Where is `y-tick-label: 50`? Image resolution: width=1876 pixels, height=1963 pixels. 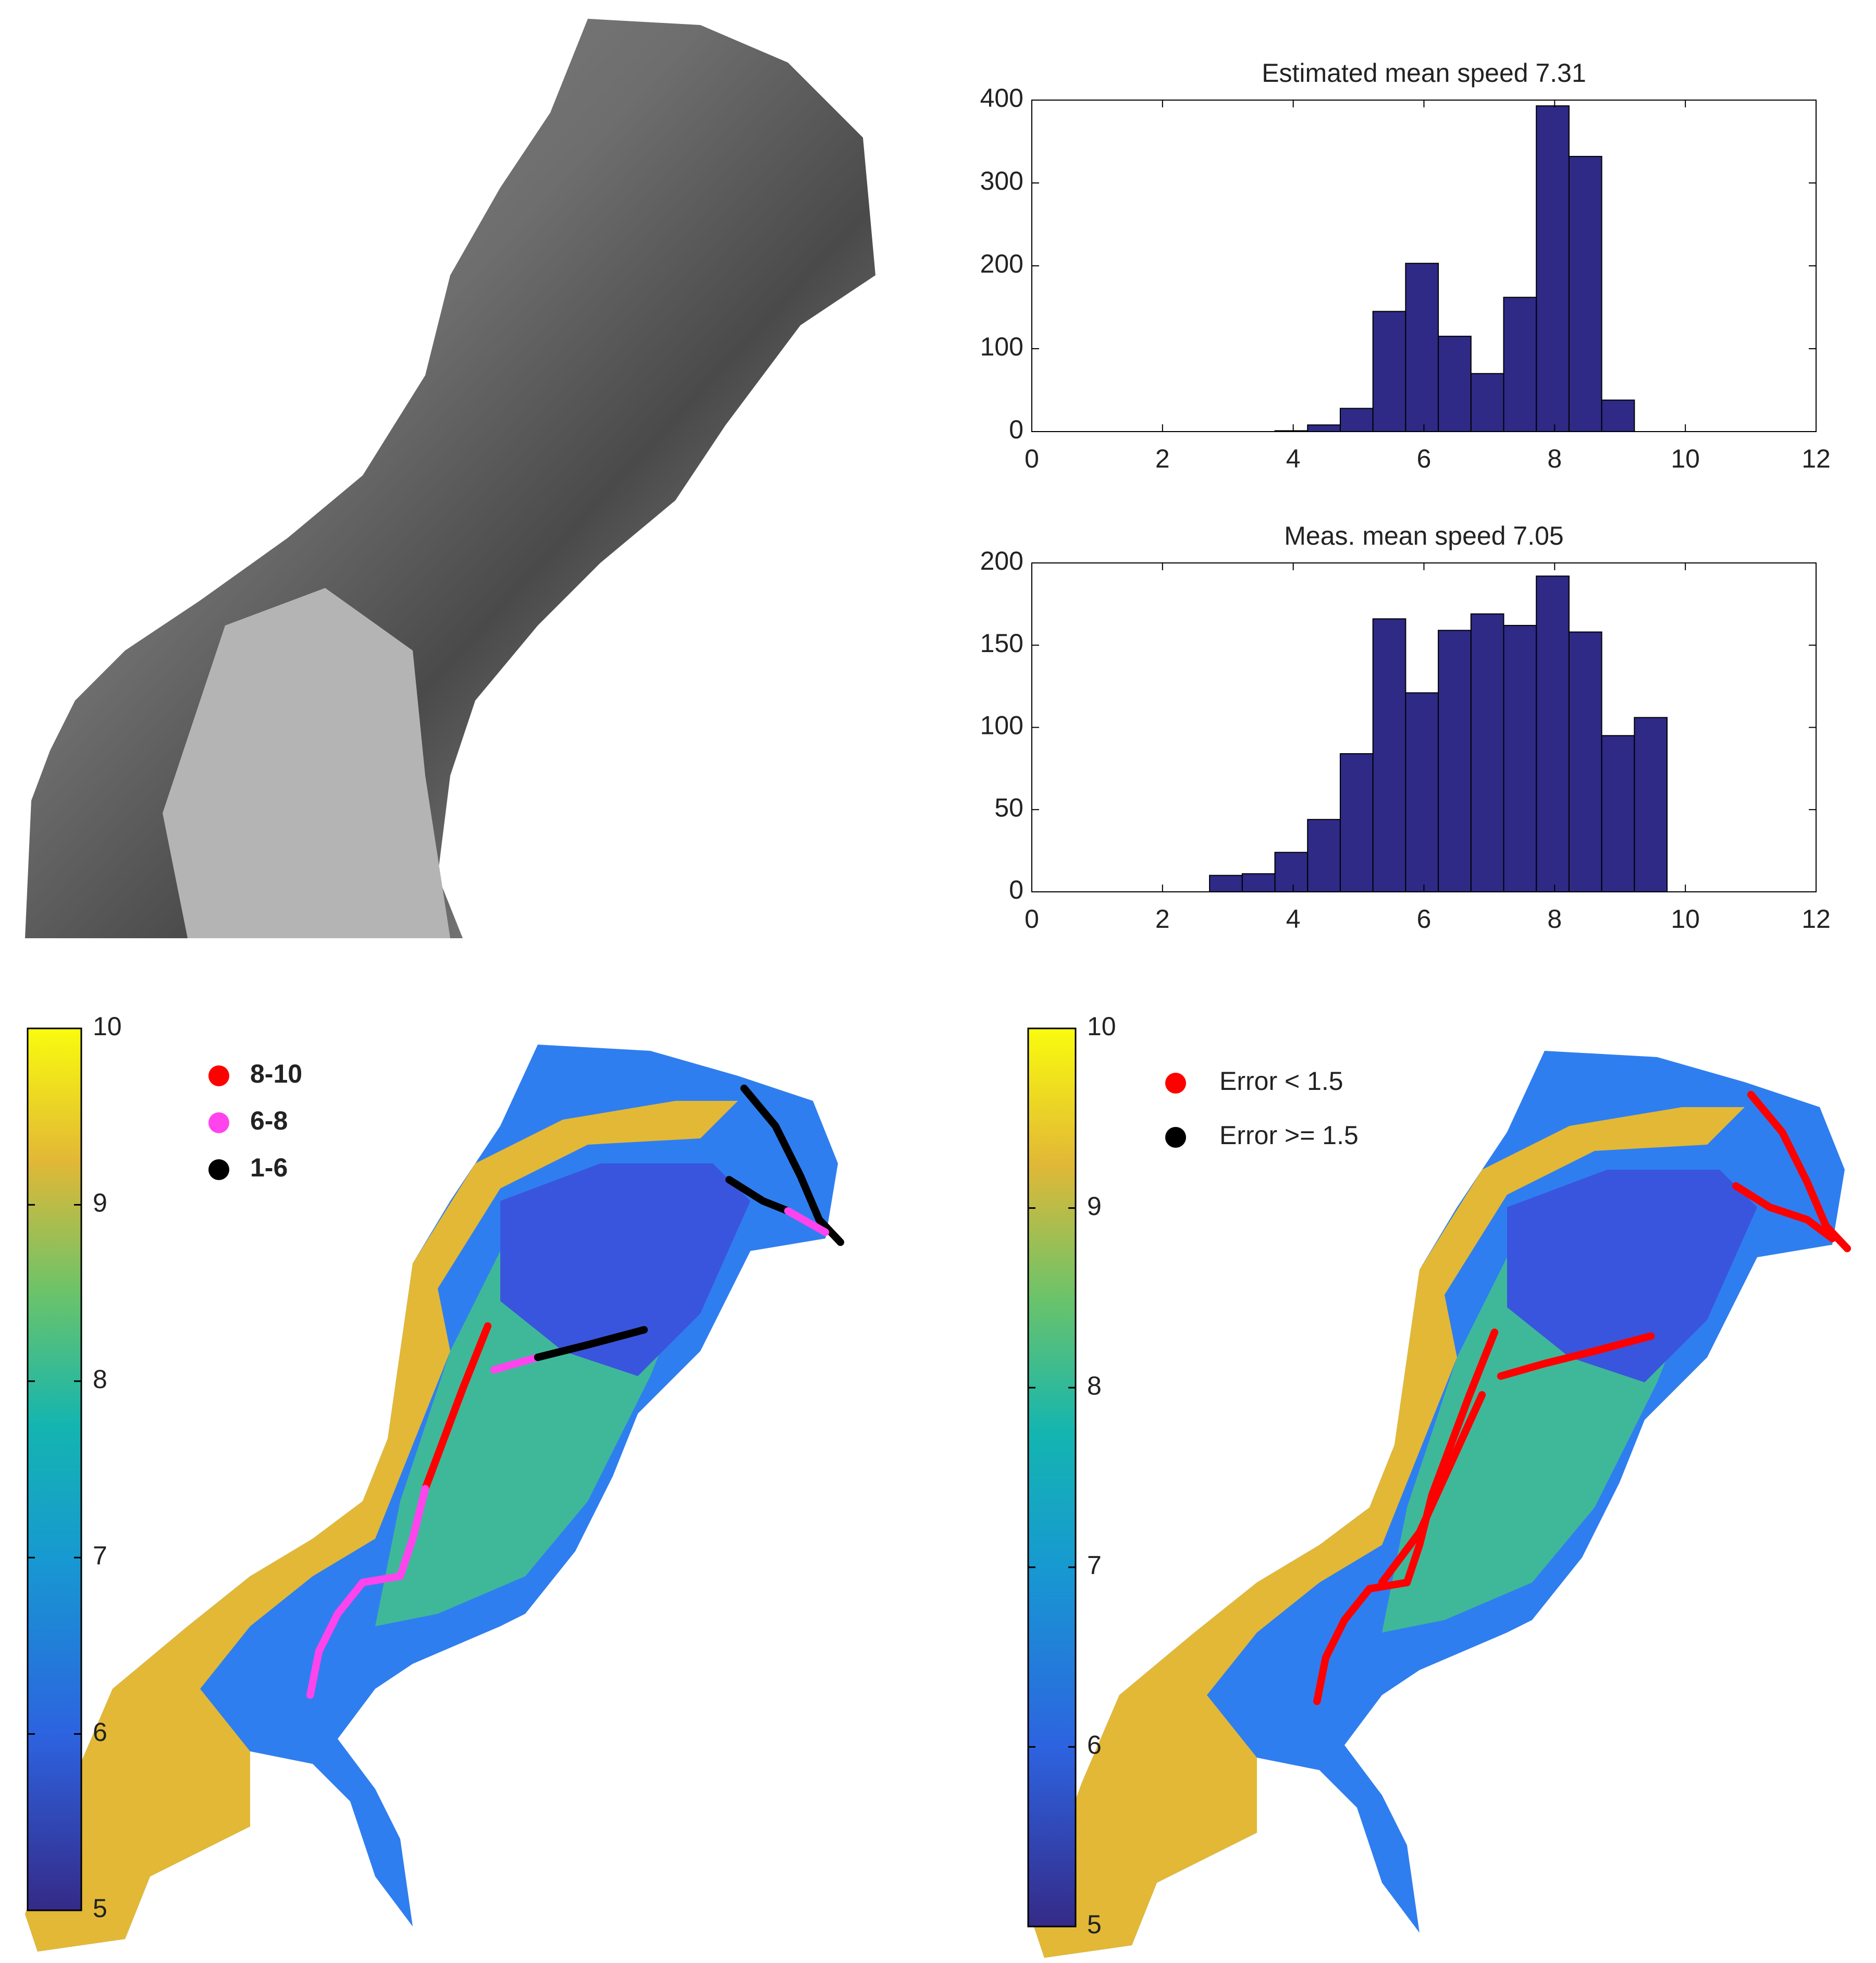
y-tick-label: 50 is located at coordinates (1008, 807).